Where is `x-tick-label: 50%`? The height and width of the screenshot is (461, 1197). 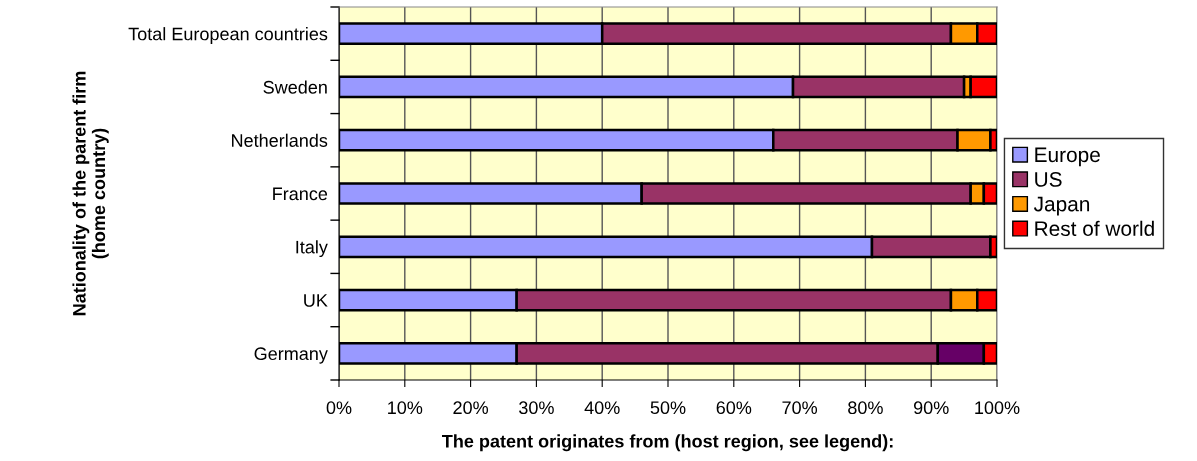
x-tick-label: 50% is located at coordinates (668, 408).